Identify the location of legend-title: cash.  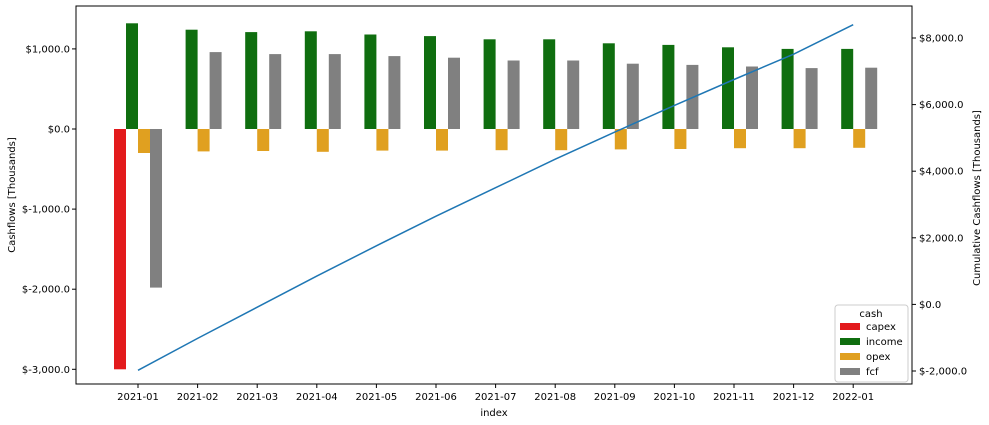
(870, 314).